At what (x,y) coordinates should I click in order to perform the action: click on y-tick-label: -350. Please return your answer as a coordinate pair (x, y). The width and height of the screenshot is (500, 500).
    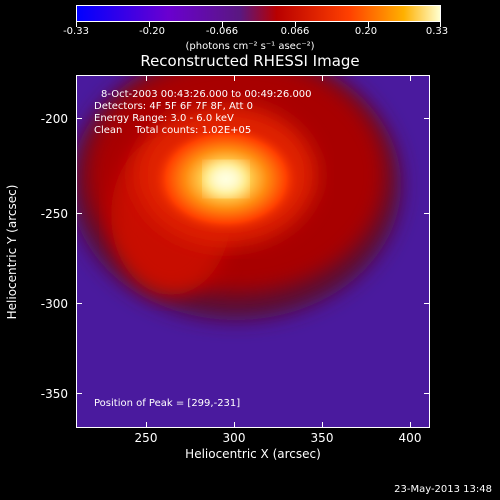
    Looking at the image, I should click on (54, 394).